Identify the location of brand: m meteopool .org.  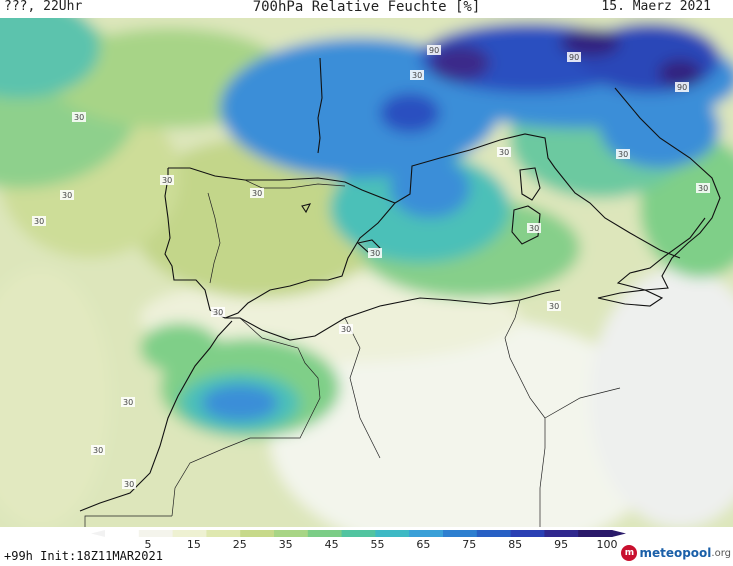
(676, 553).